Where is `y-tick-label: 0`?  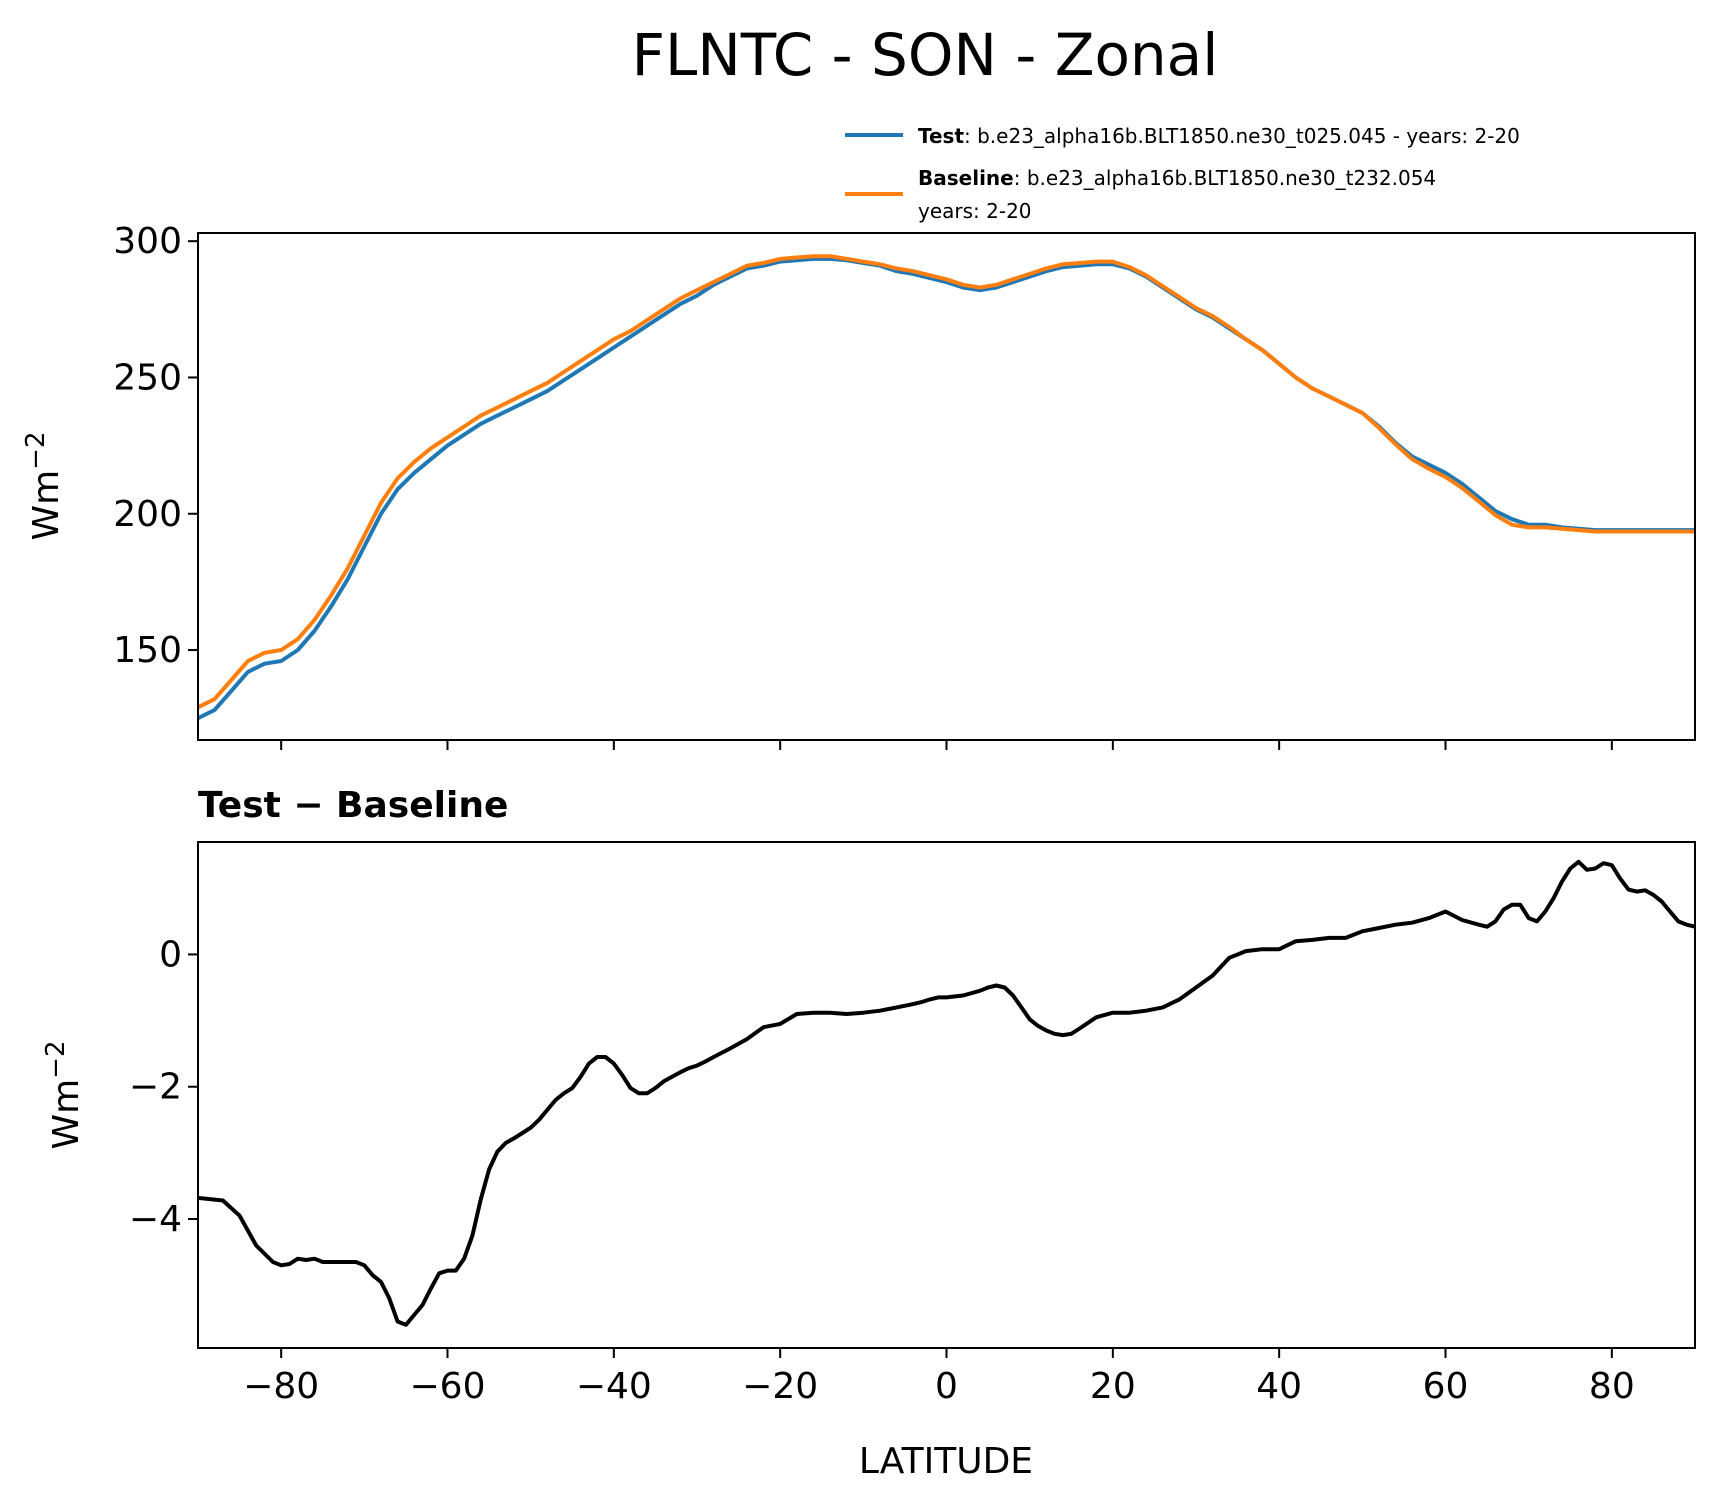
y-tick-label: 0 is located at coordinates (170, 954).